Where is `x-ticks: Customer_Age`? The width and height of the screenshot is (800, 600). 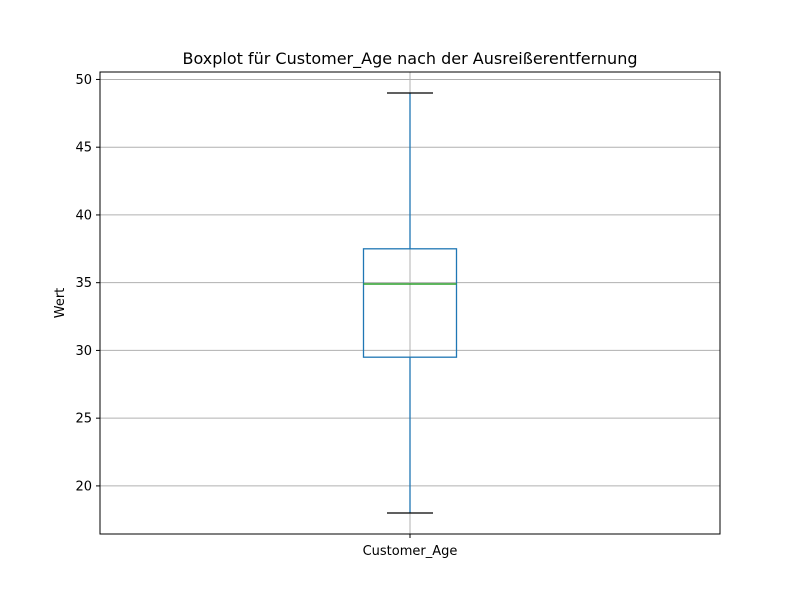
x-ticks: Customer_Age is located at coordinates (410, 546).